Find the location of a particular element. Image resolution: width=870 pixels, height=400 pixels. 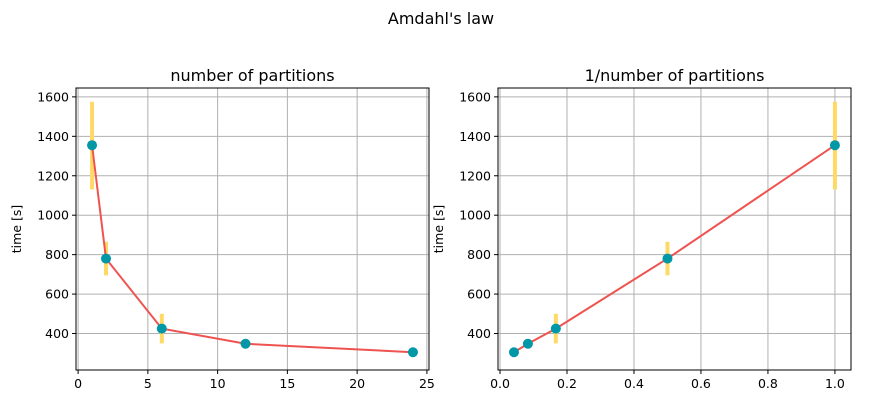

right-x-tick-label: 0.6 is located at coordinates (701, 383).